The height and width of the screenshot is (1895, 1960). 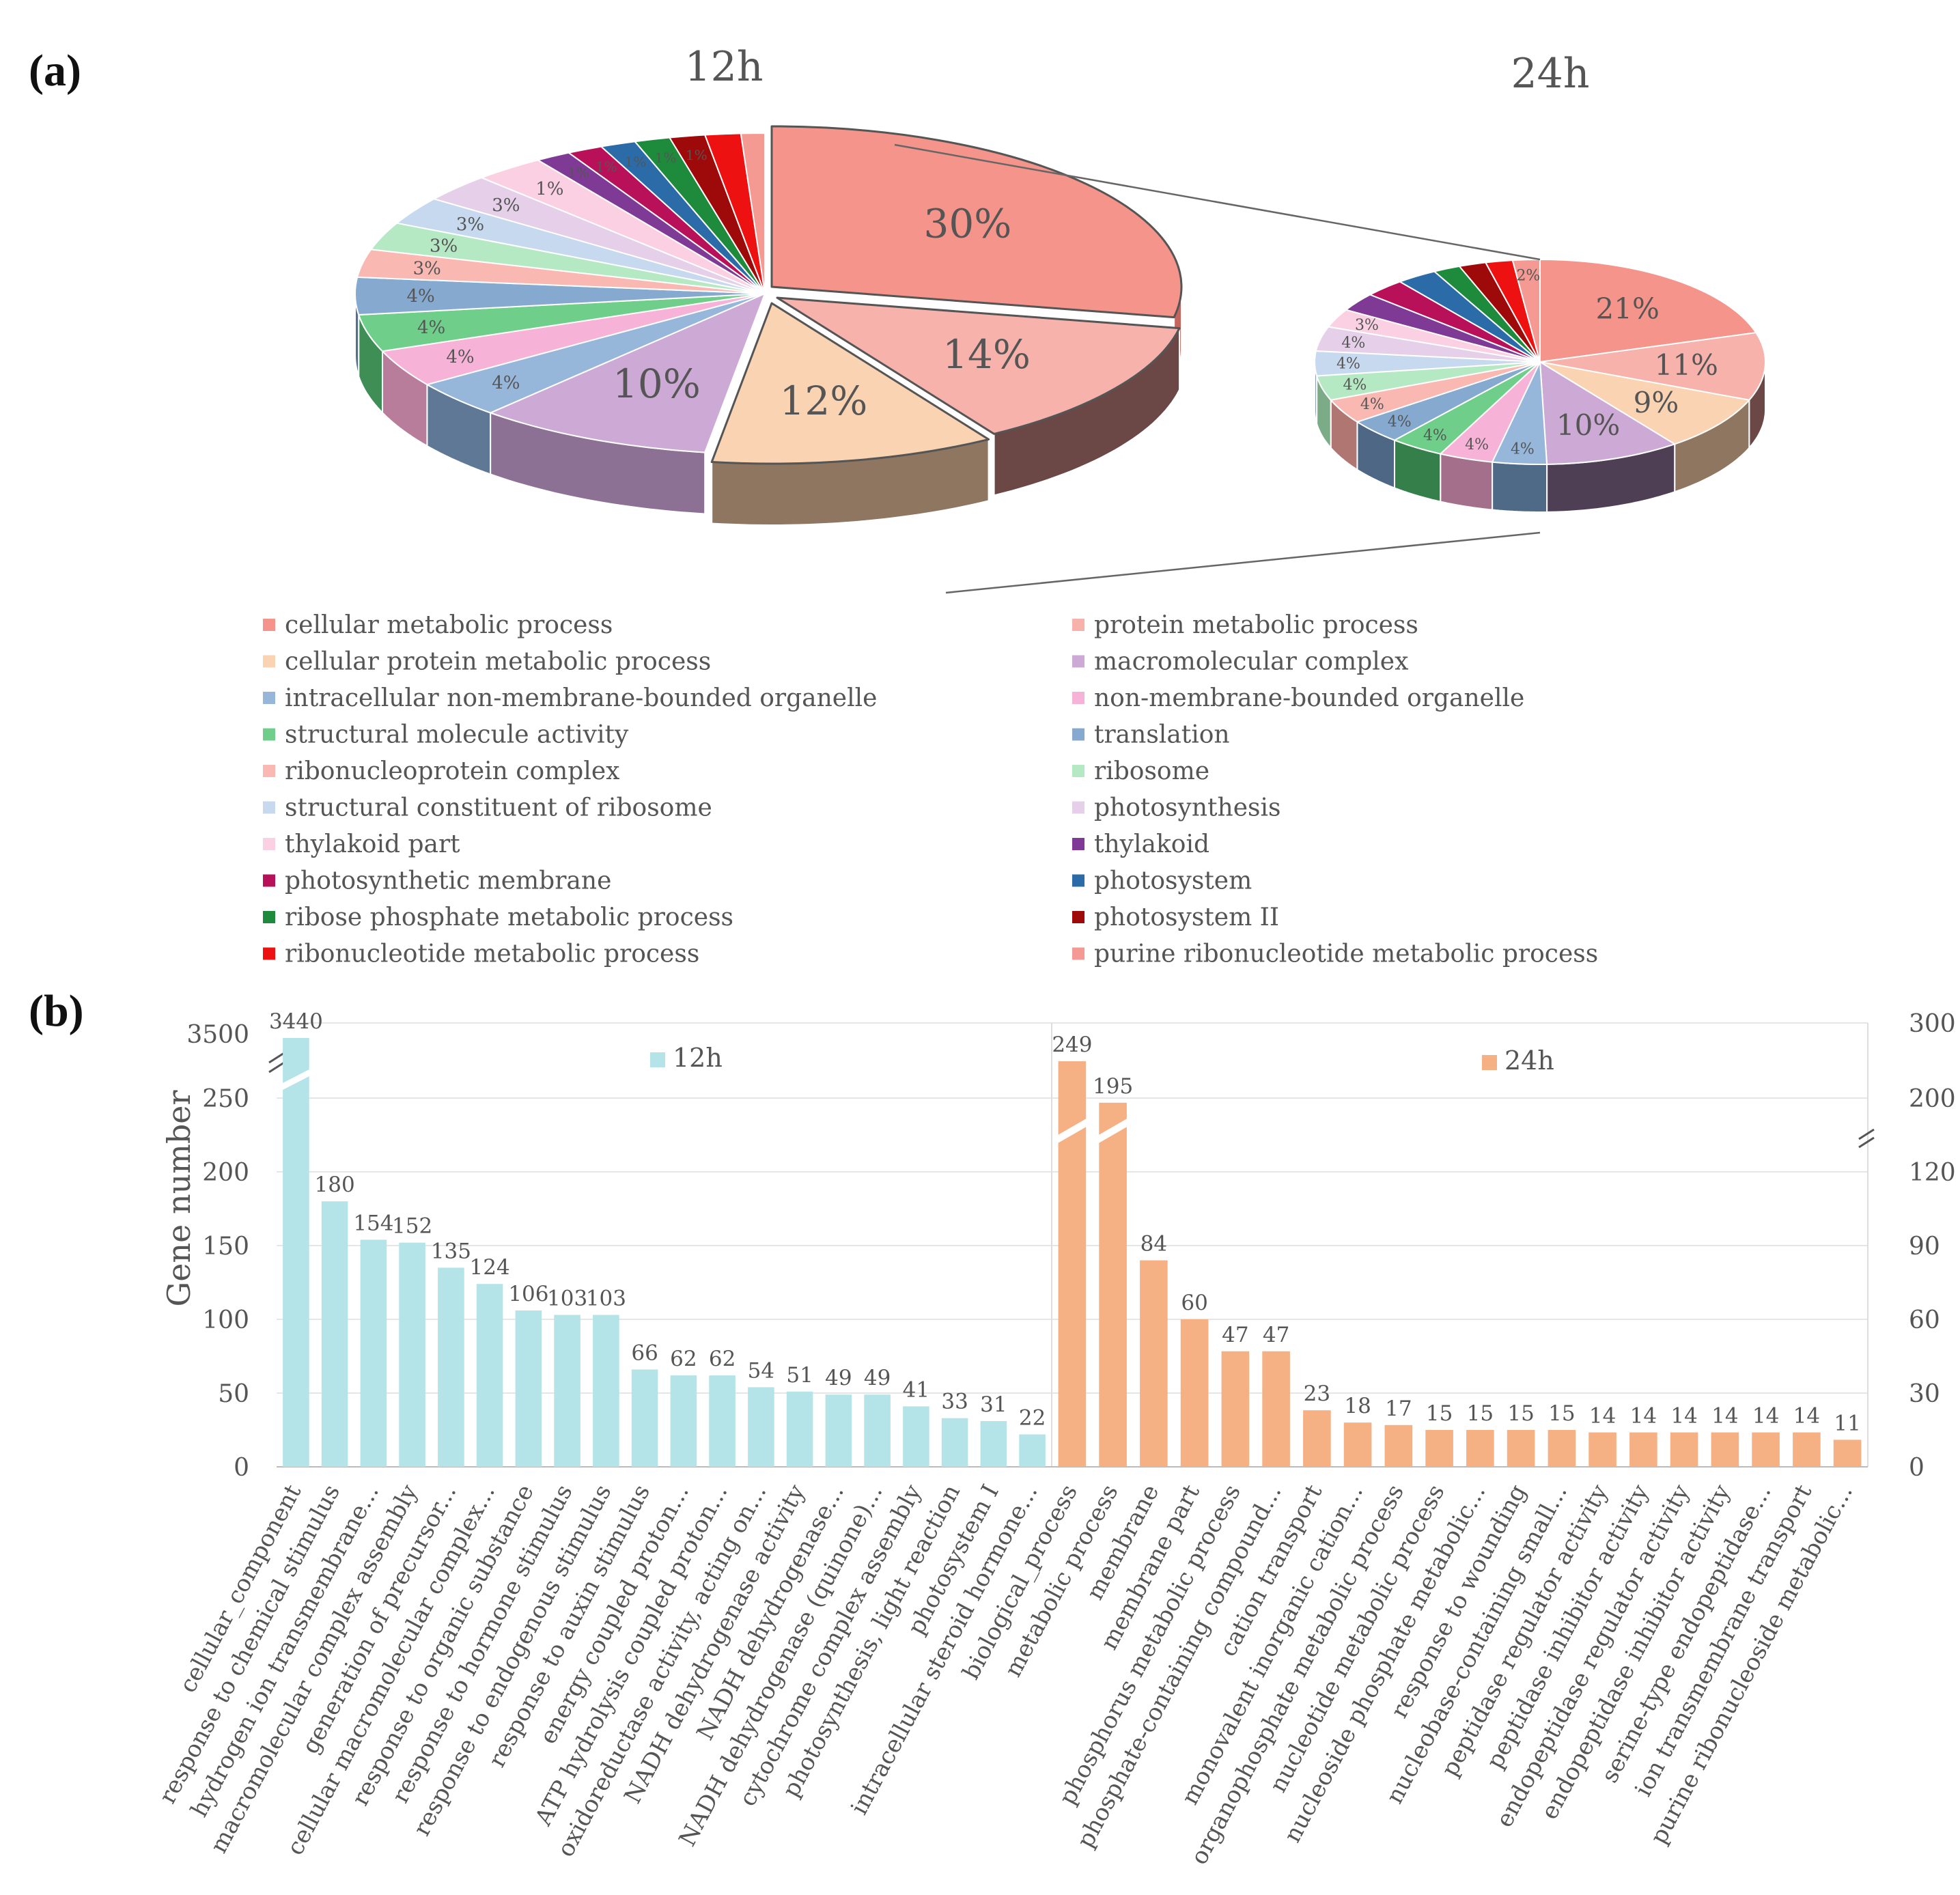 I want to click on pie-value-label: 21%, so click(x=1628, y=309).